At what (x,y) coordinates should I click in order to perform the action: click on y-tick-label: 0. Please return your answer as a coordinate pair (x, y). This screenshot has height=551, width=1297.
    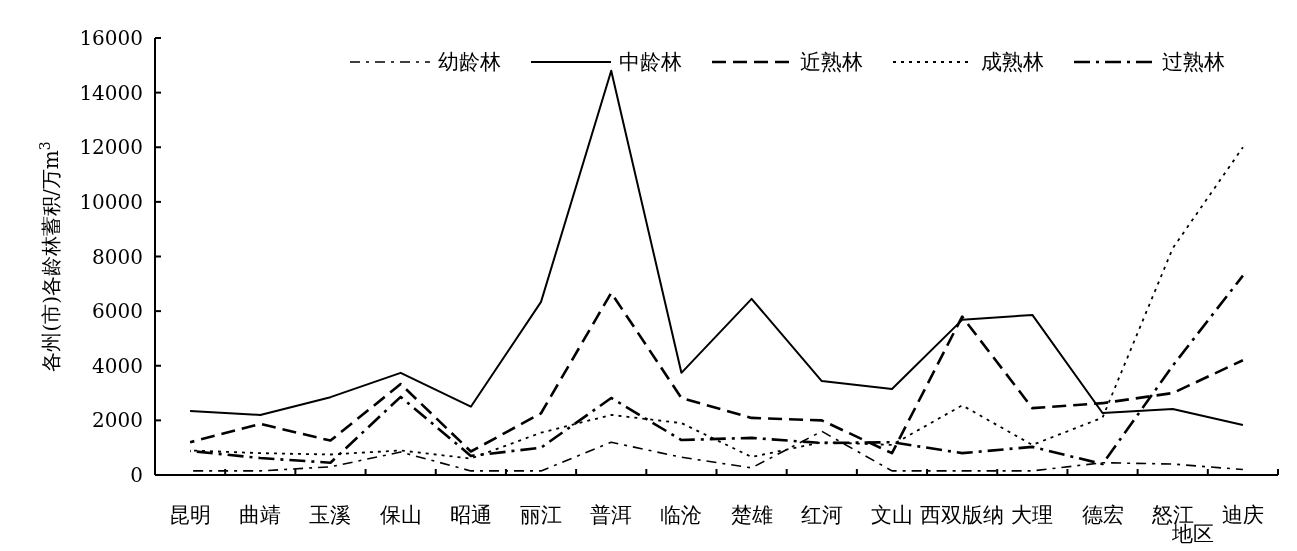
    Looking at the image, I should click on (136, 475).